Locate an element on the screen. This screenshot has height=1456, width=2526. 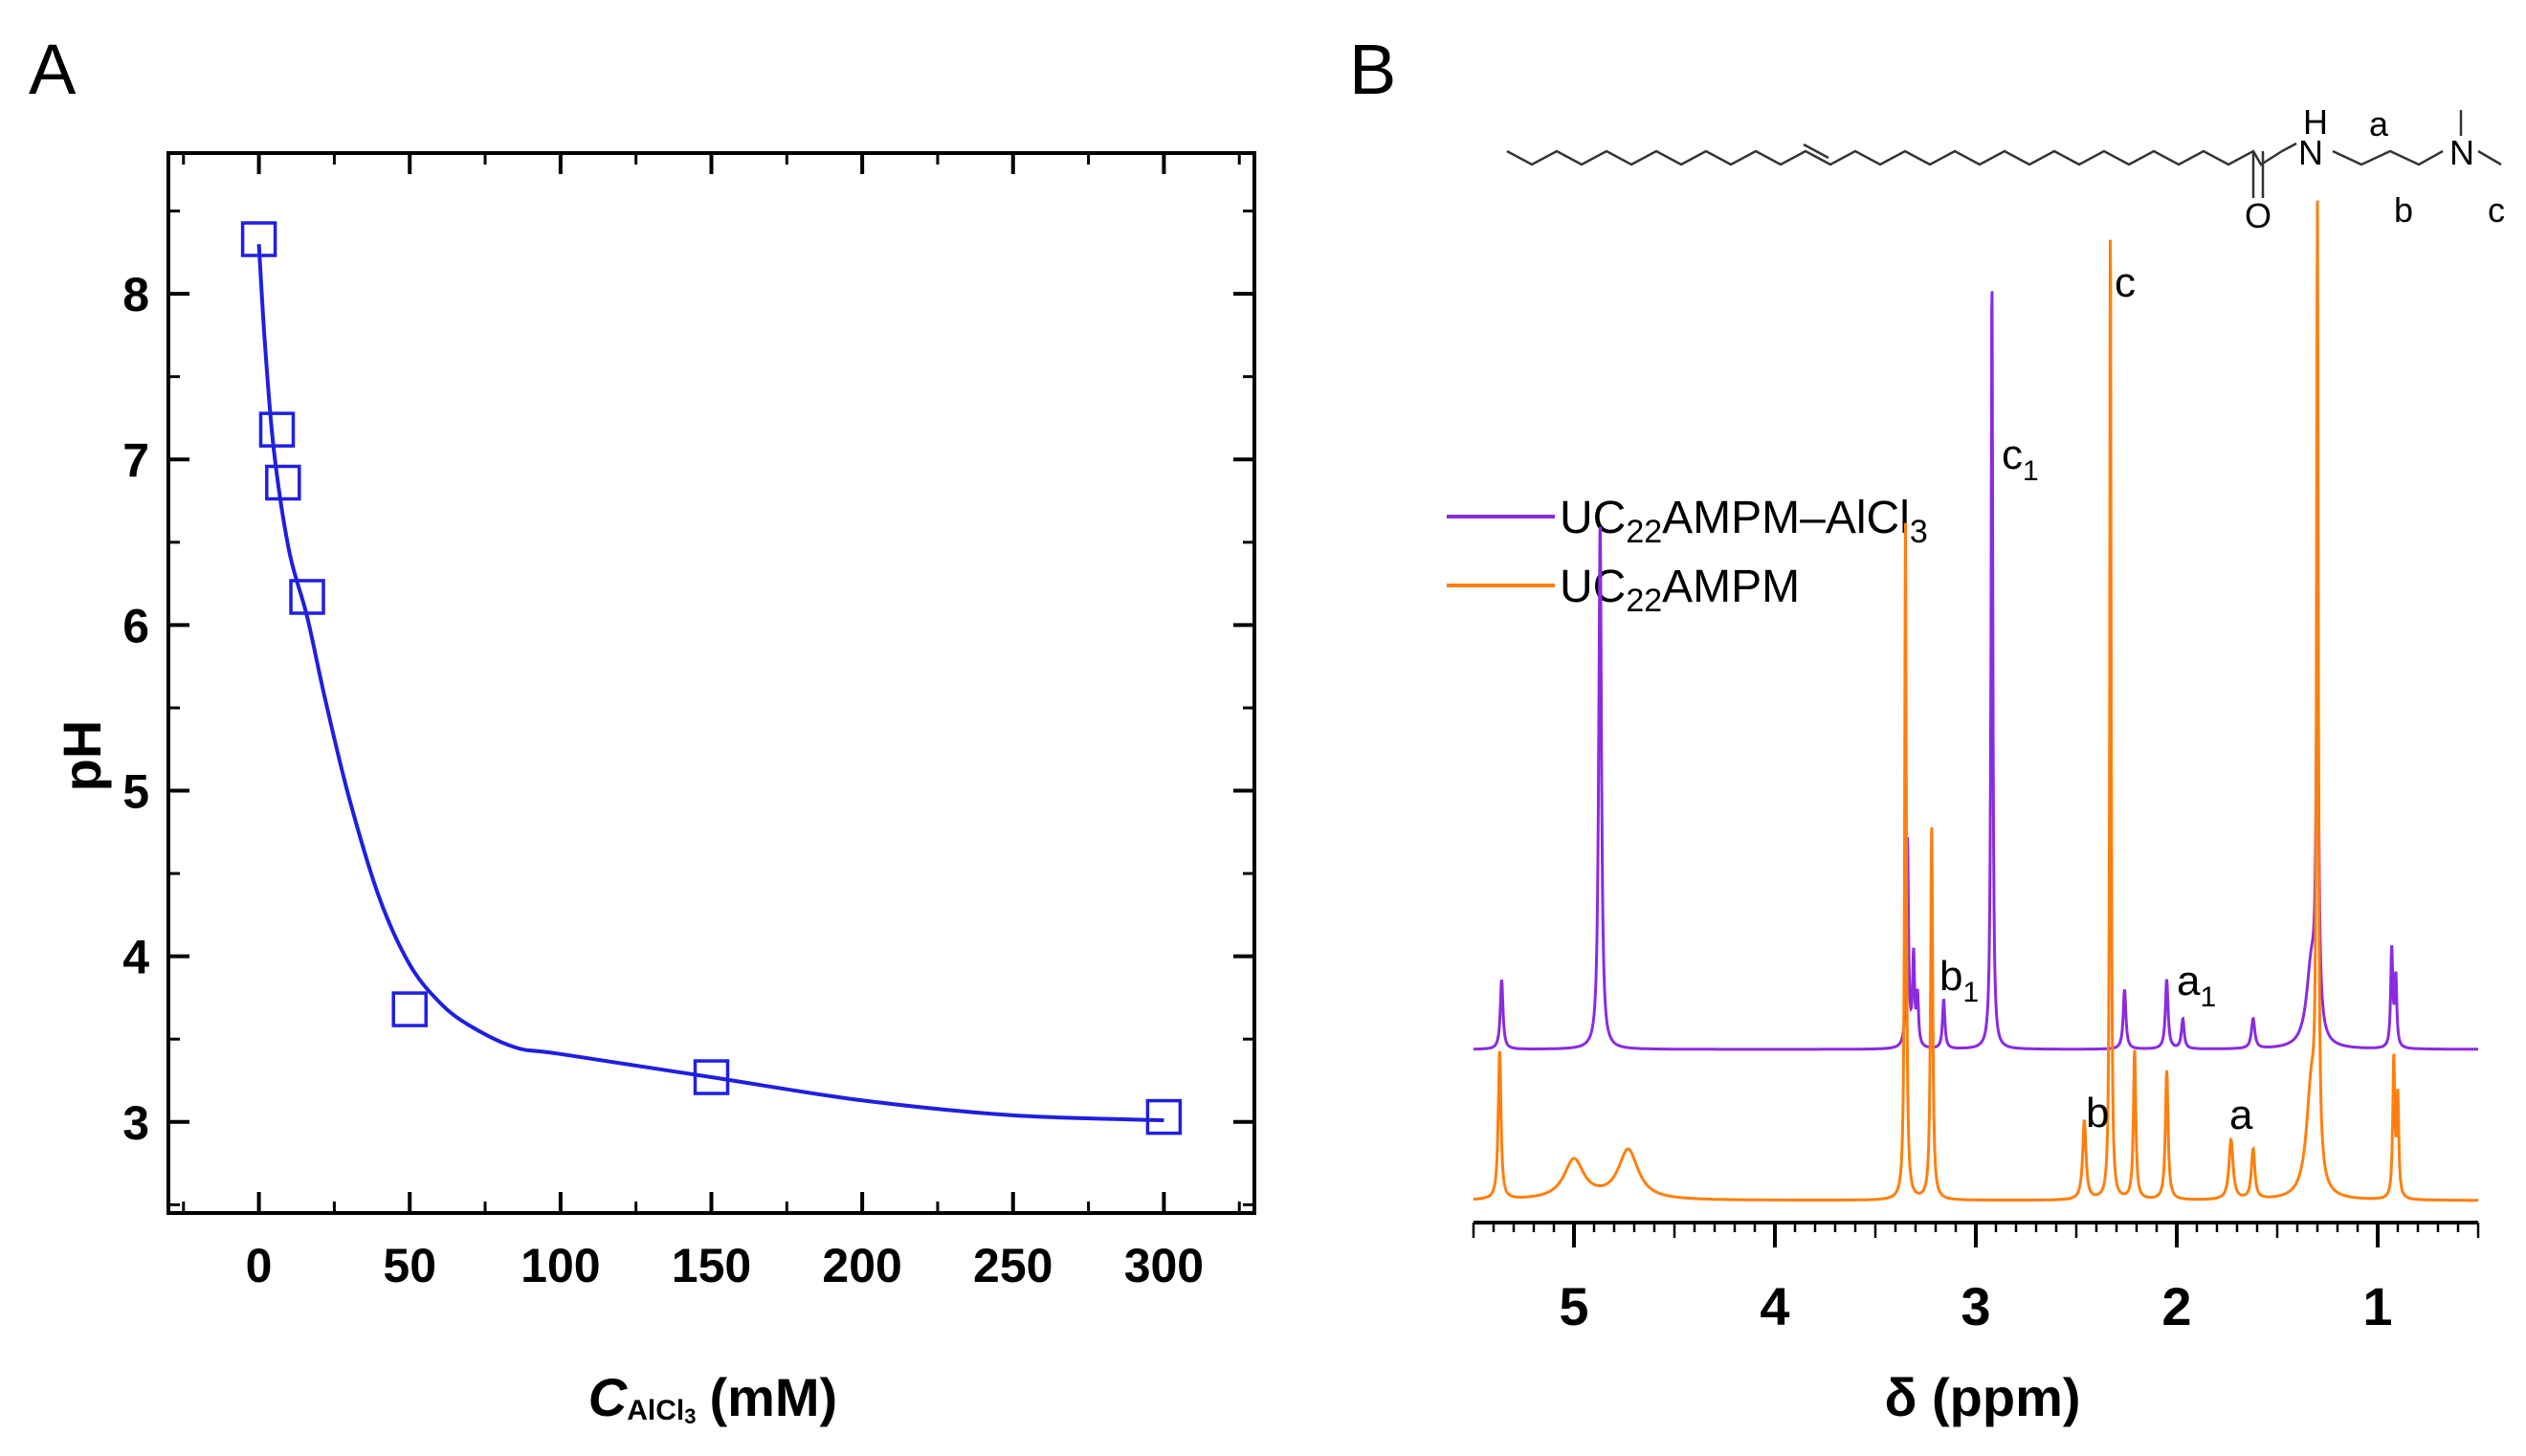
panel-b-x-tick-labels: 5 4 3 2 1 is located at coordinates (1975, 1306).